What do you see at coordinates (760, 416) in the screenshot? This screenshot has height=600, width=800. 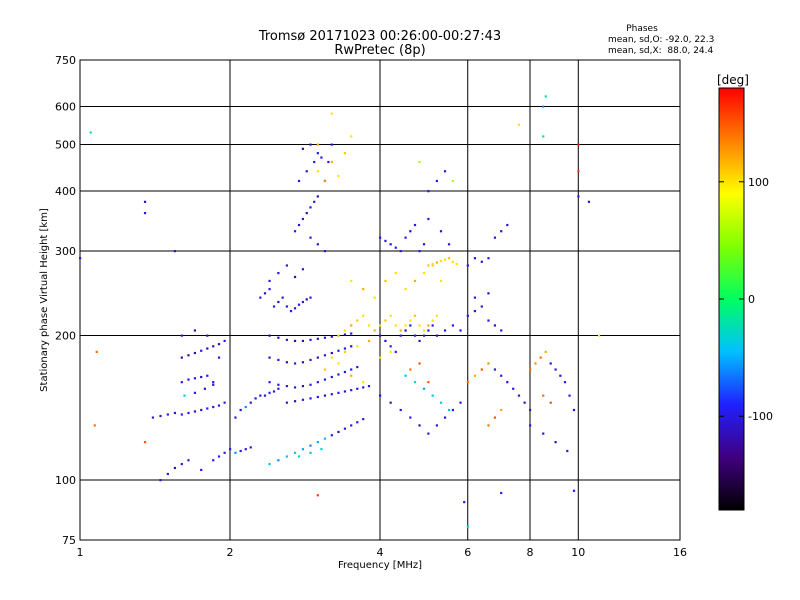 I see `colorbar-tick-label: -100` at bounding box center [760, 416].